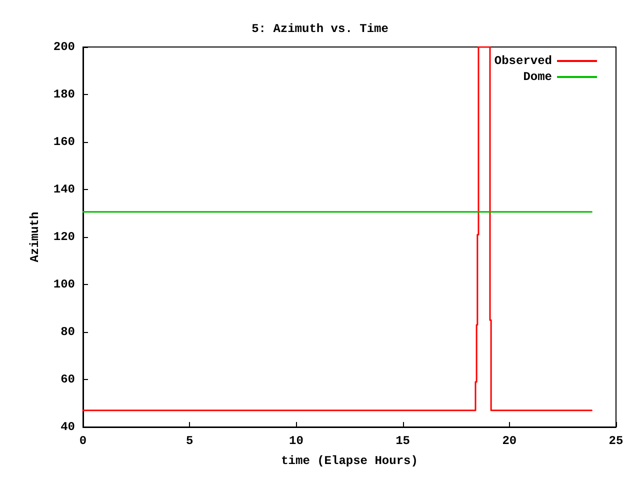  Describe the element at coordinates (616, 441) in the screenshot. I see `x-tick-label: 25` at that location.